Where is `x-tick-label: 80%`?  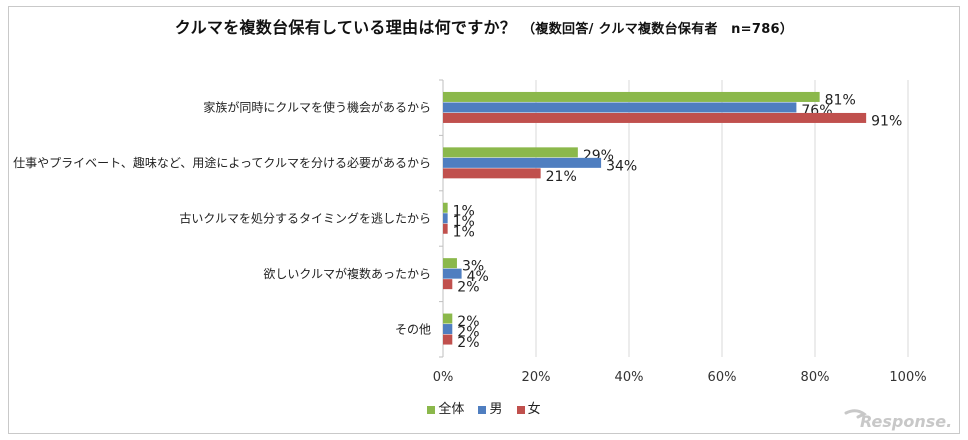
x-tick-label: 80% is located at coordinates (815, 377).